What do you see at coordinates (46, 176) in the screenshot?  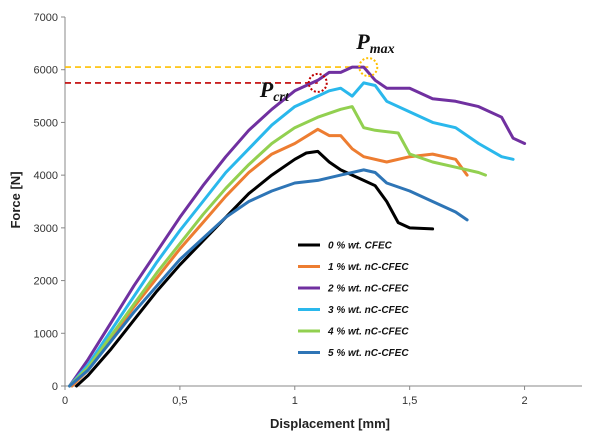 I see `y-tick-label: 4000` at bounding box center [46, 176].